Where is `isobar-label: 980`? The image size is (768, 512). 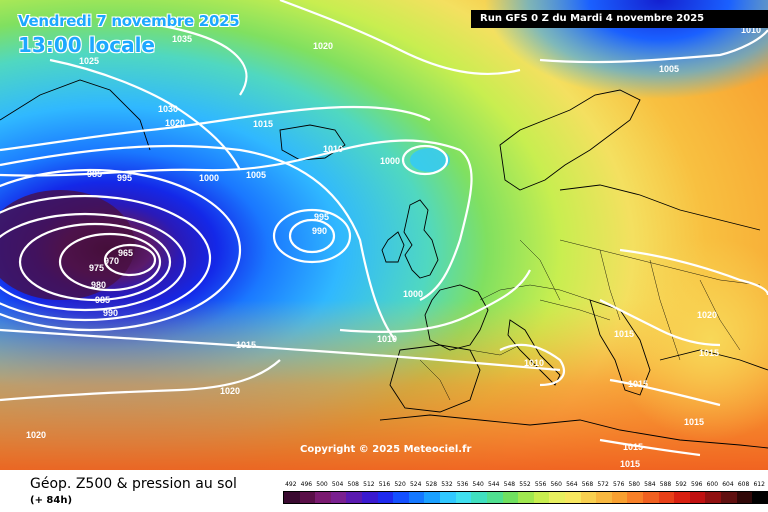
isobar-label: 980 is located at coordinates (98, 285).